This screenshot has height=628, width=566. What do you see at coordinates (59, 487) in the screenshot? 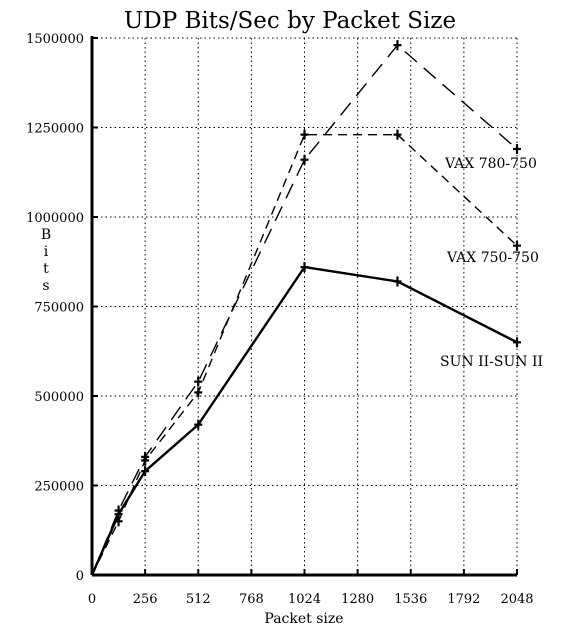
I see `y-tick-label: 250000` at bounding box center [59, 487].